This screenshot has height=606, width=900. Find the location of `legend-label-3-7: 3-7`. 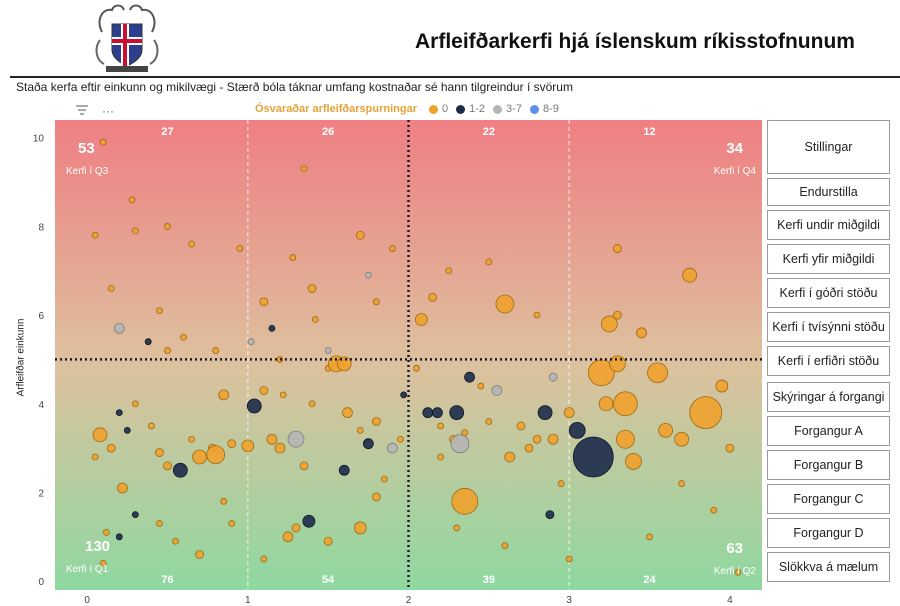

legend-label-3-7: 3-7 is located at coordinates (514, 109).